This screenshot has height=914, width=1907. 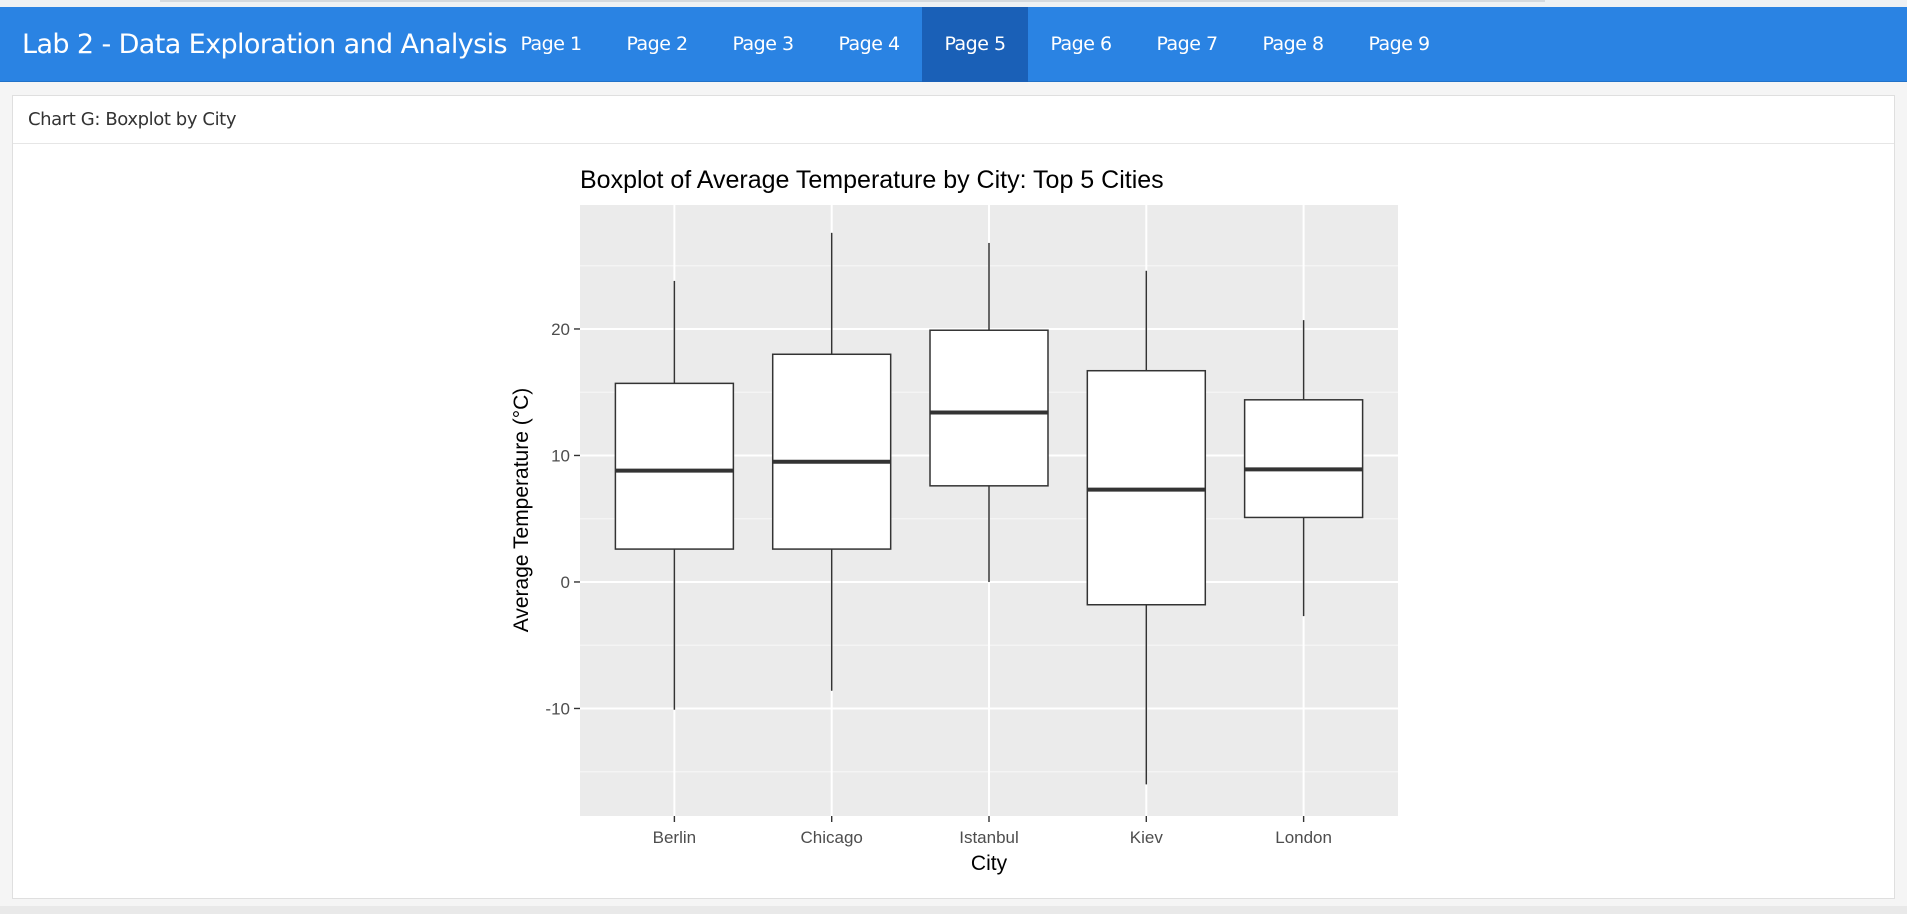 What do you see at coordinates (674, 837) in the screenshot?
I see `x-tick-label: Berlin` at bounding box center [674, 837].